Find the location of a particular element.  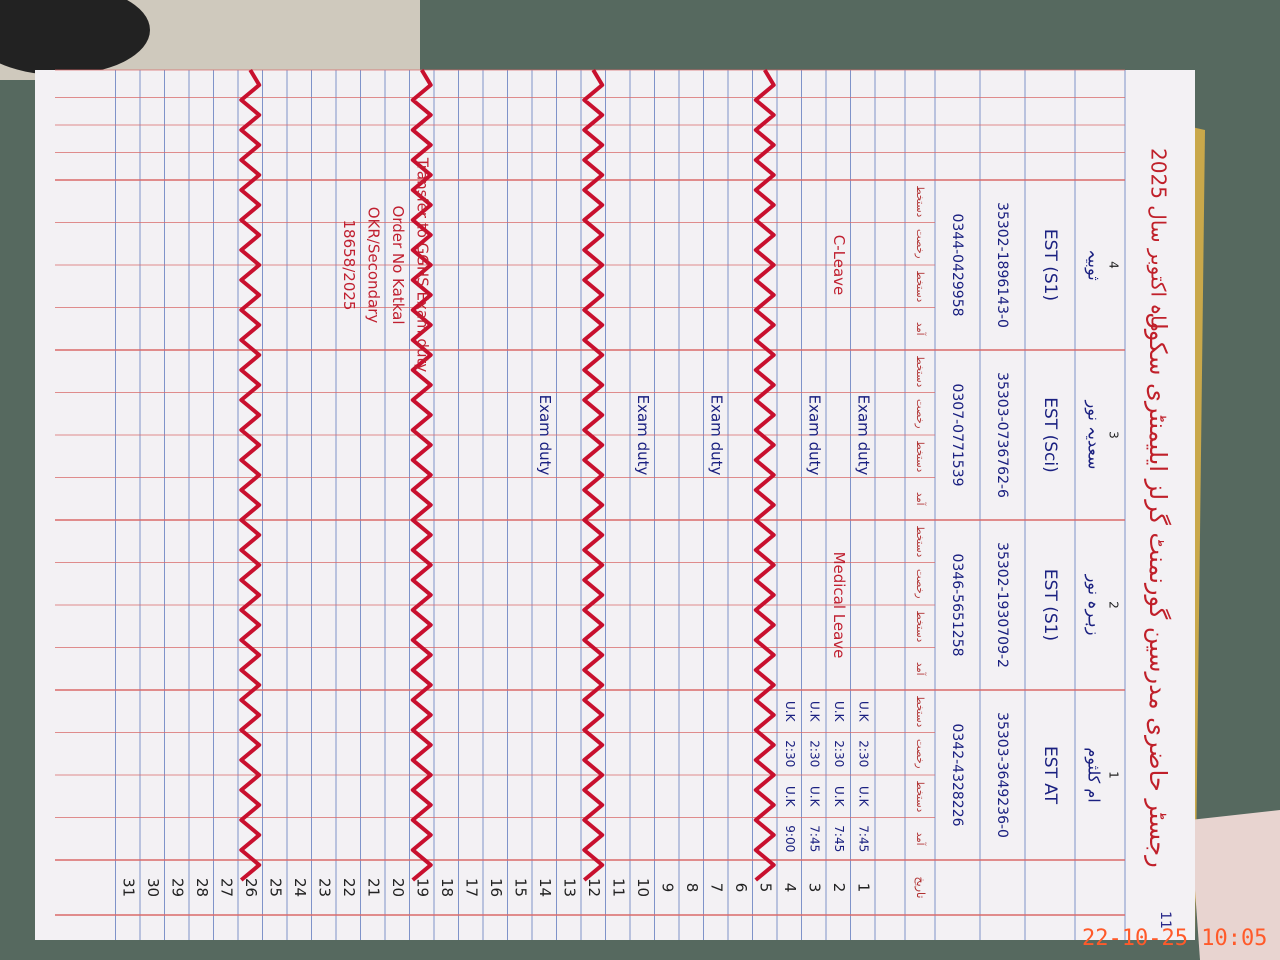

object is located at coordinates (75, 37).